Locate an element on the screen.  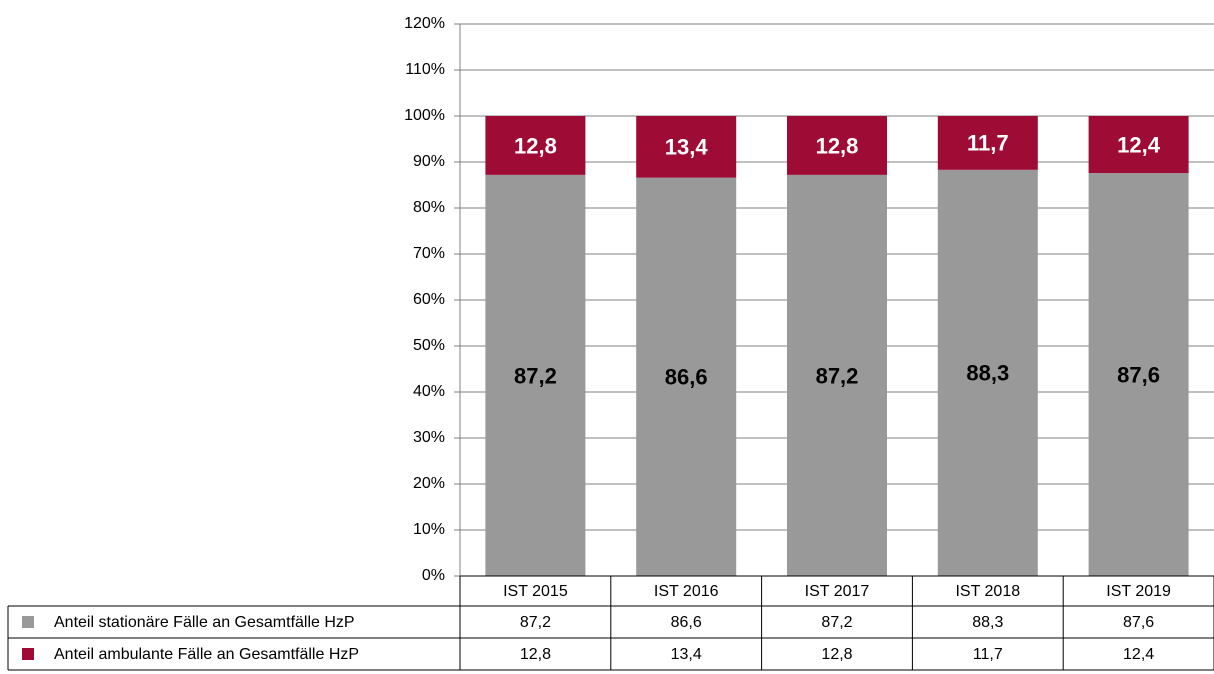
y-tick-label: 40% is located at coordinates (429, 391).